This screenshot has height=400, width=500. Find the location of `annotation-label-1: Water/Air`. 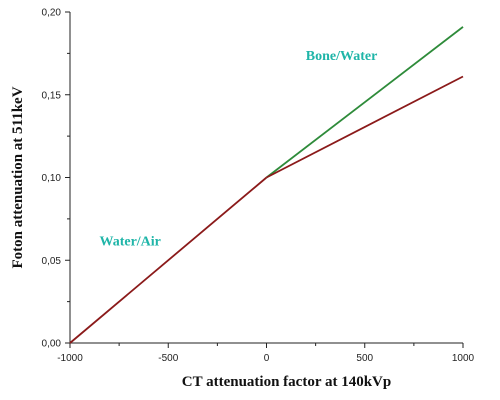

annotation-label-1: Water/Air is located at coordinates (129, 241).